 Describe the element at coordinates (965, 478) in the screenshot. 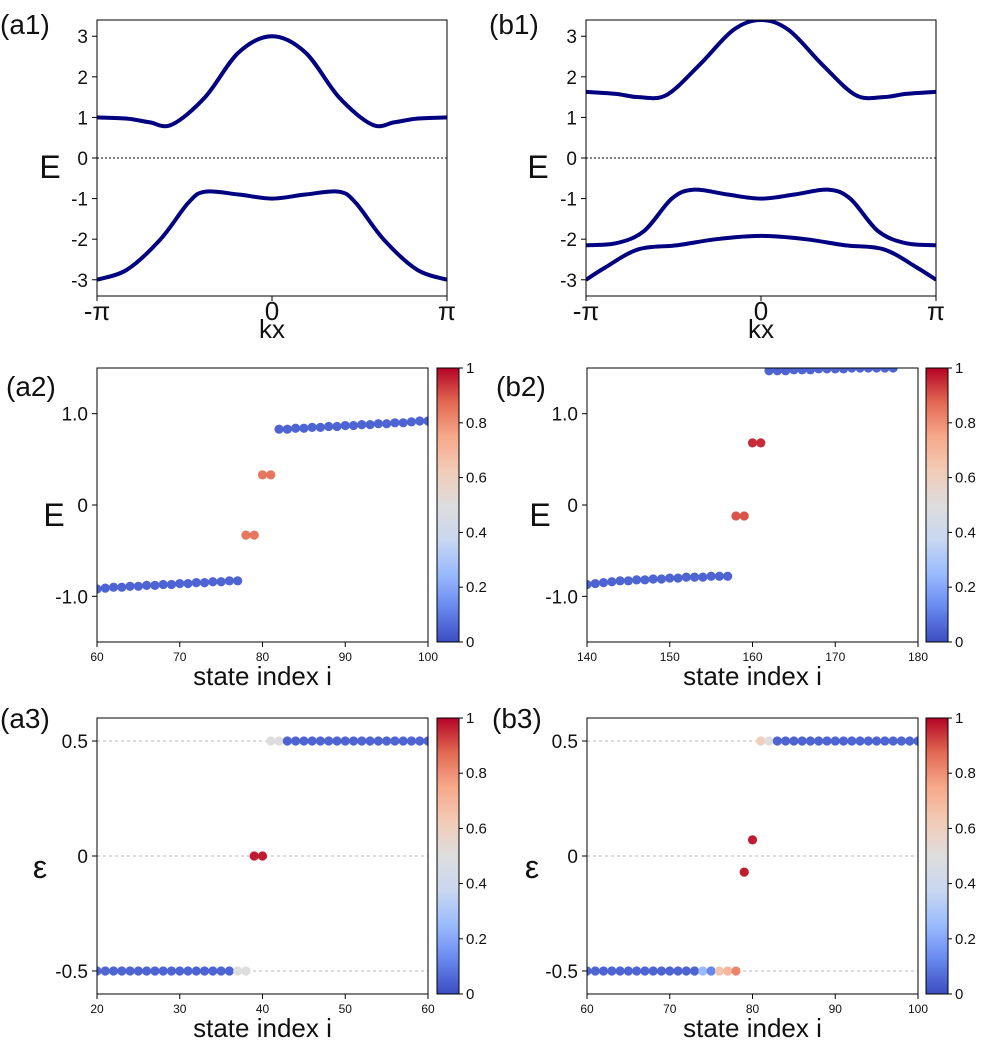

I see `colorbar-tick-label: 0.6` at that location.